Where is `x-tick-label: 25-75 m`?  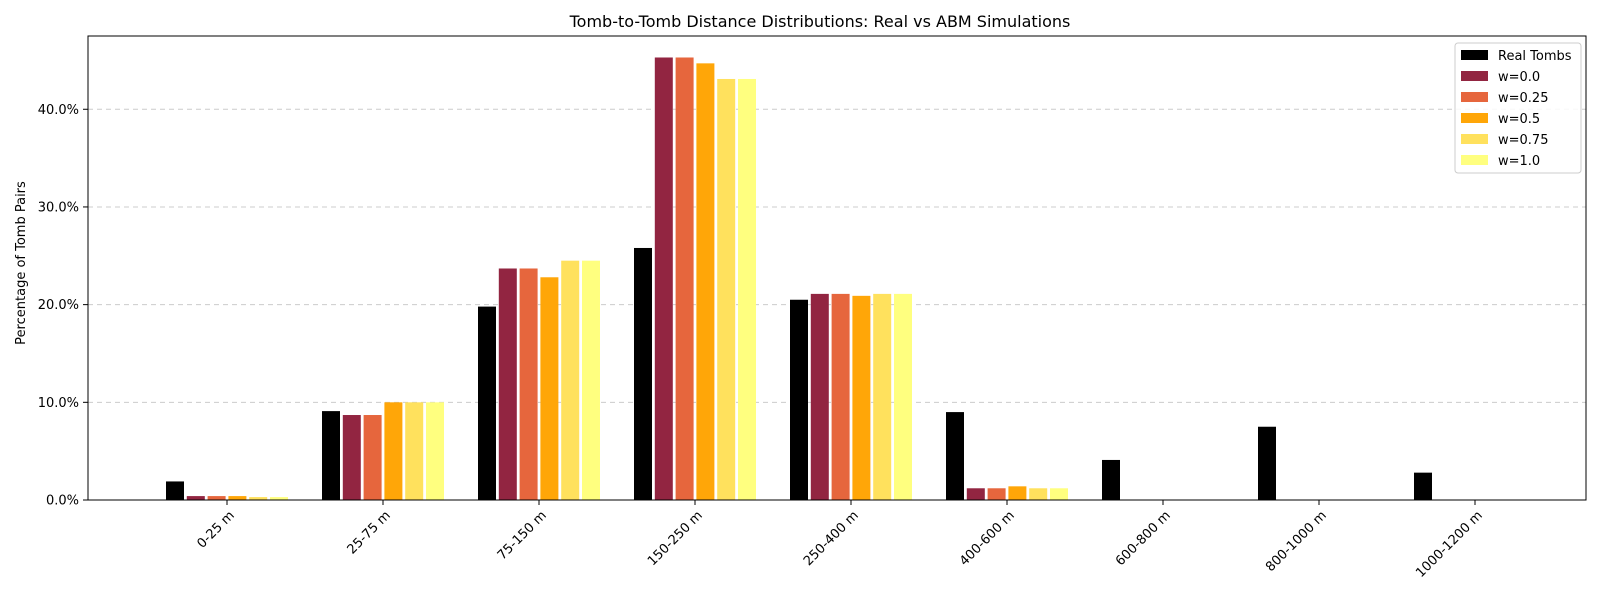 x-tick-label: 25-75 m is located at coordinates (369, 532).